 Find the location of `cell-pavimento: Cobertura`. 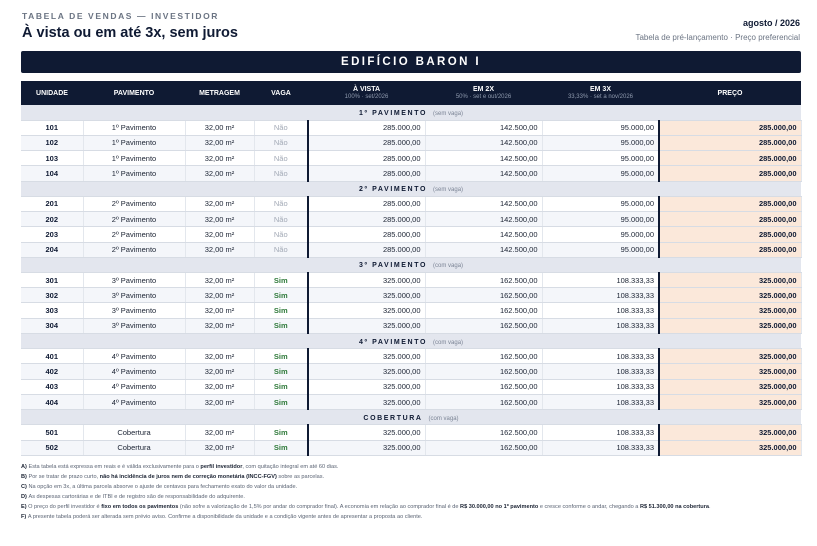

cell-pavimento: Cobertura is located at coordinates (134, 448).